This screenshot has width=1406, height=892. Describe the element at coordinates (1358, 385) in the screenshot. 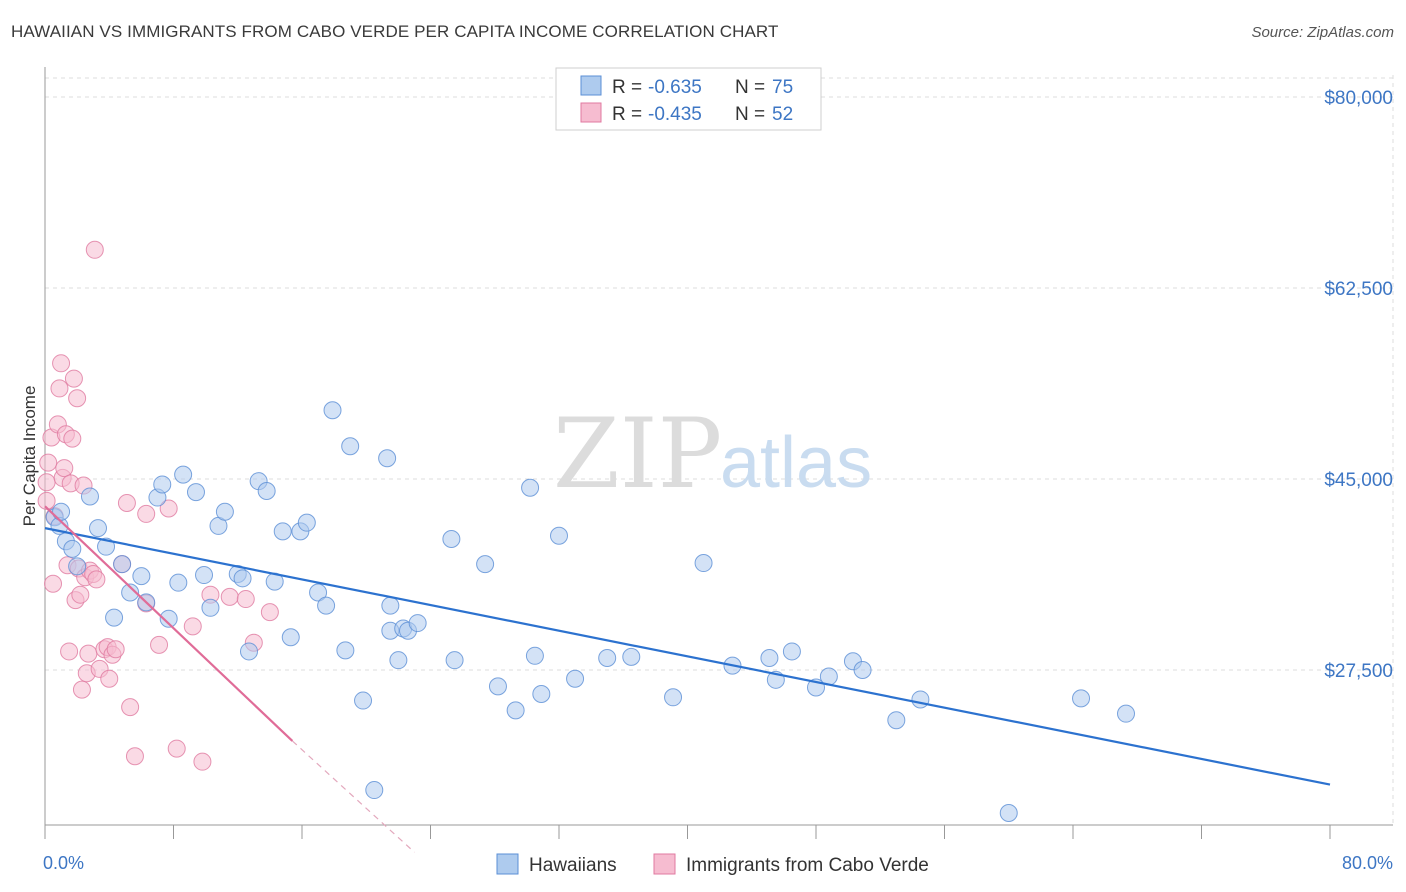

I see `y-tick-labels: $80,000 $62,500 $45,000 $27,500` at that location.